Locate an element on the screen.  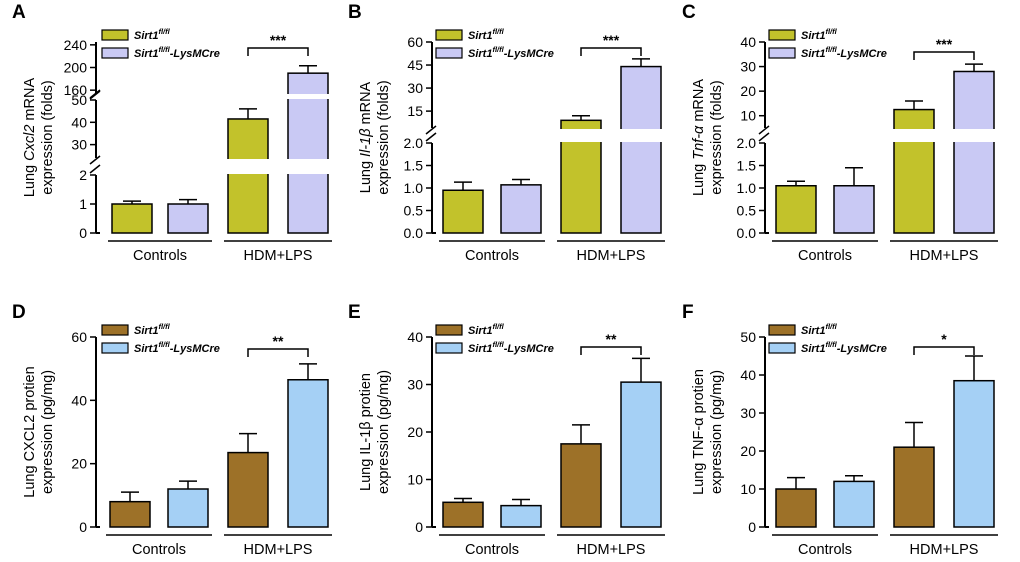
y-tick-label: 240 is located at coordinates (76, 45).